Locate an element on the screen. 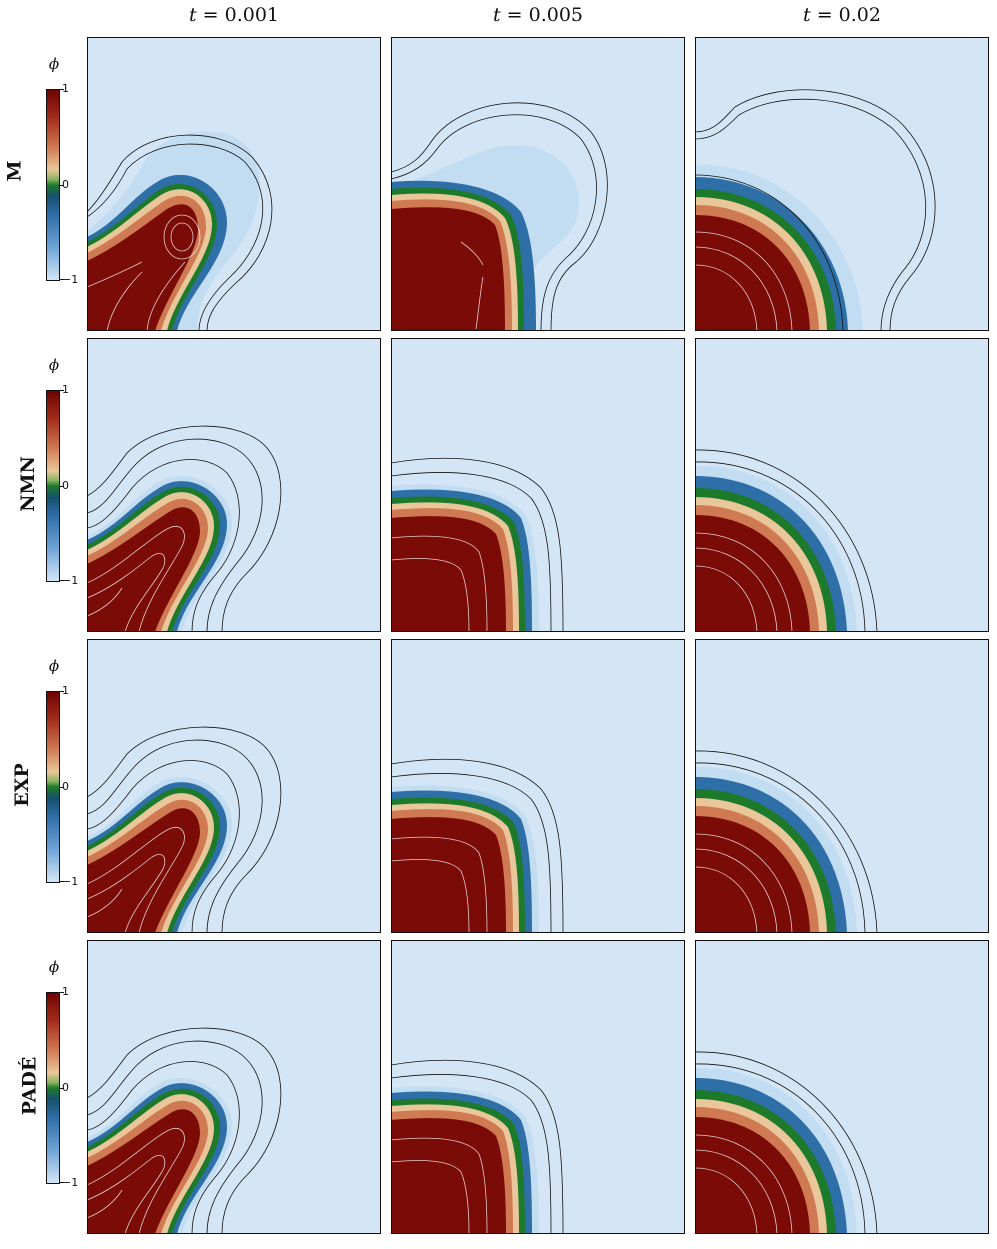 The height and width of the screenshot is (1249, 997). panel-pade-t002 is located at coordinates (842, 1087).